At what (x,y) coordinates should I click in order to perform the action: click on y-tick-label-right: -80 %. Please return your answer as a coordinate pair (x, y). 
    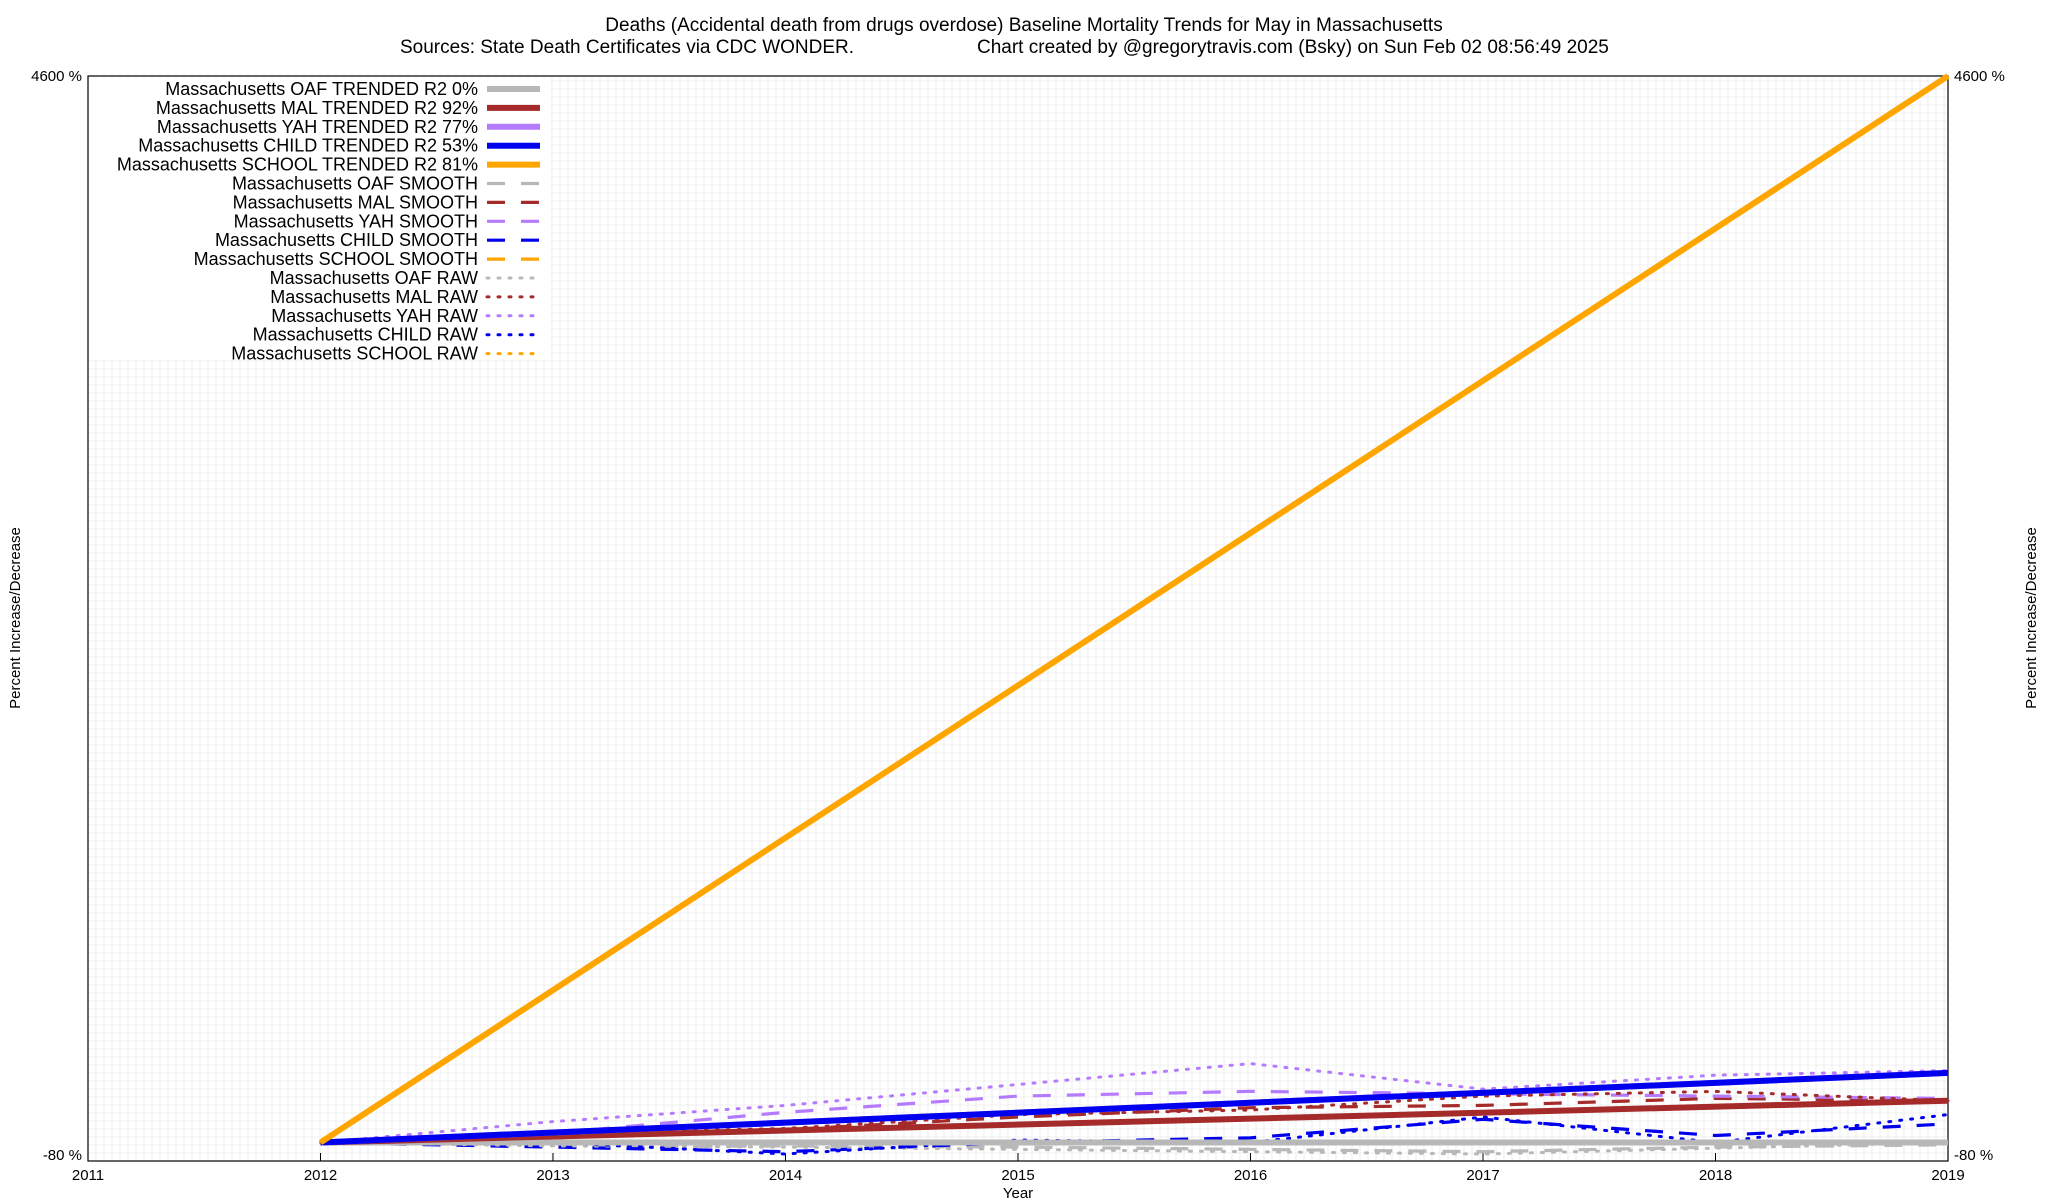
    Looking at the image, I should click on (1973, 1155).